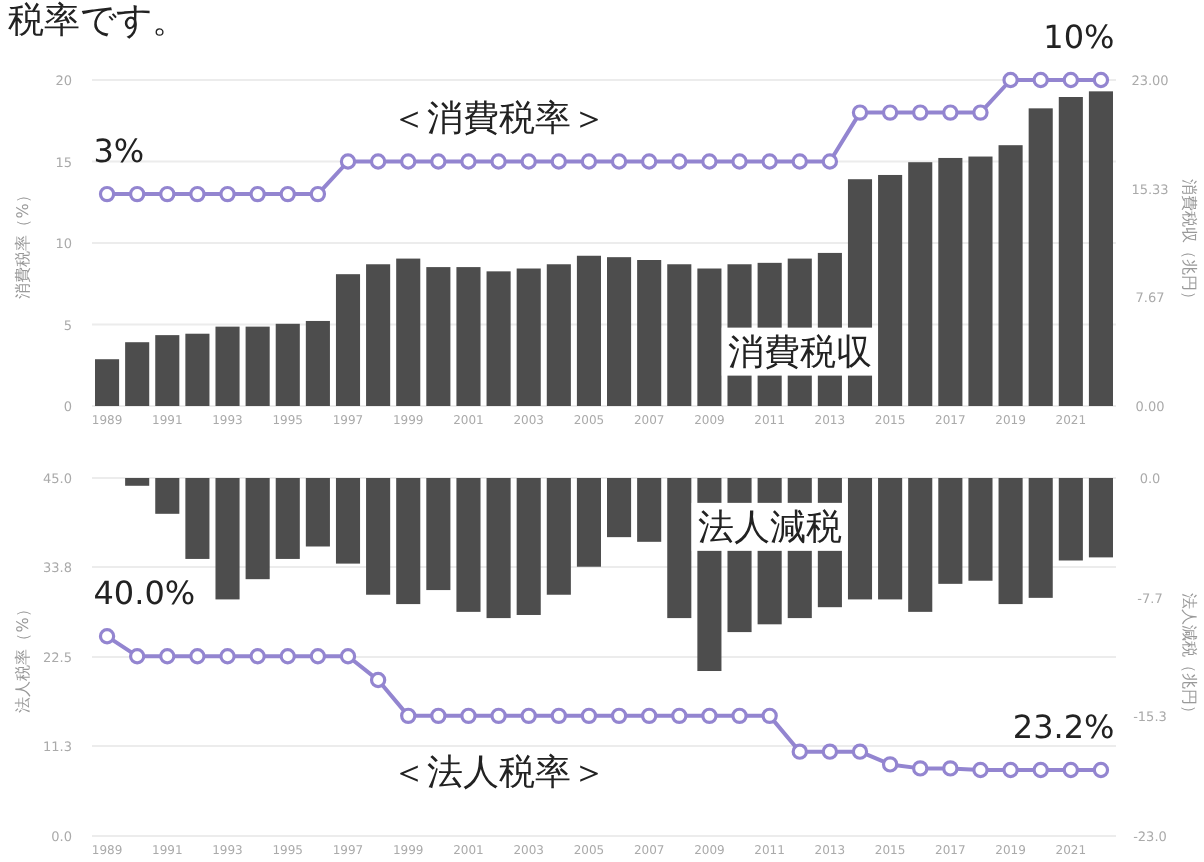 This screenshot has height=862, width=1204. Describe the element at coordinates (23, 657) in the screenshot. I see `y-axis-title: 法人税率（%）` at that location.